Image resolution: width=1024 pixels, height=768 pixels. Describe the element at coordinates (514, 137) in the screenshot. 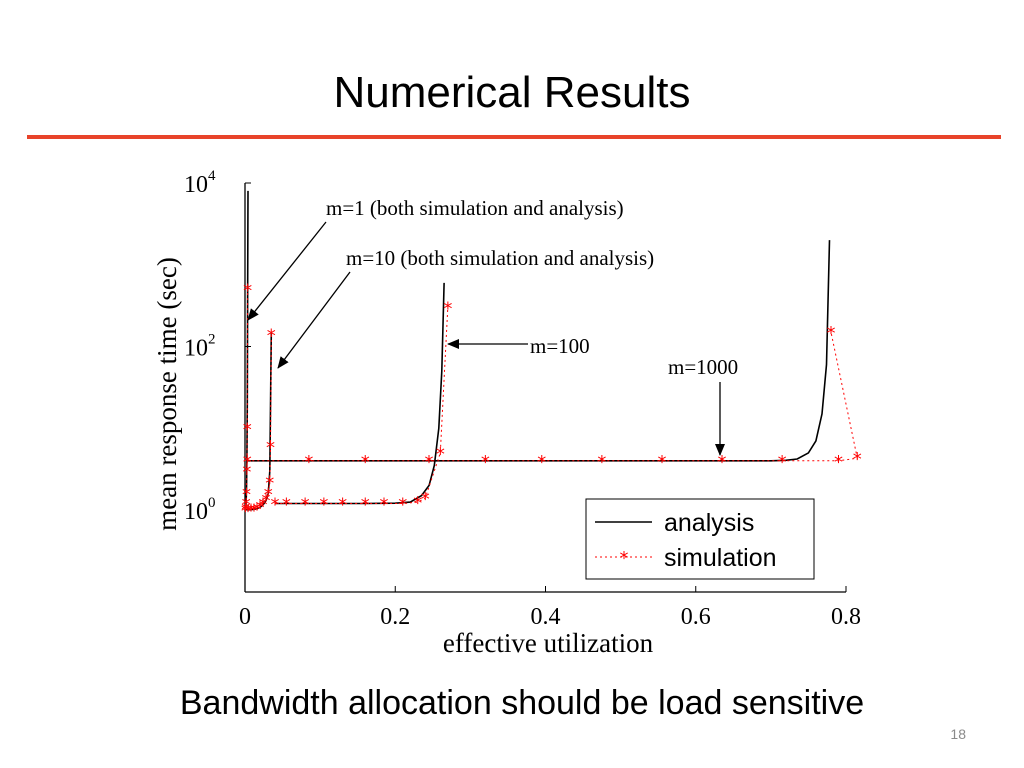

I see `title-divider` at that location.